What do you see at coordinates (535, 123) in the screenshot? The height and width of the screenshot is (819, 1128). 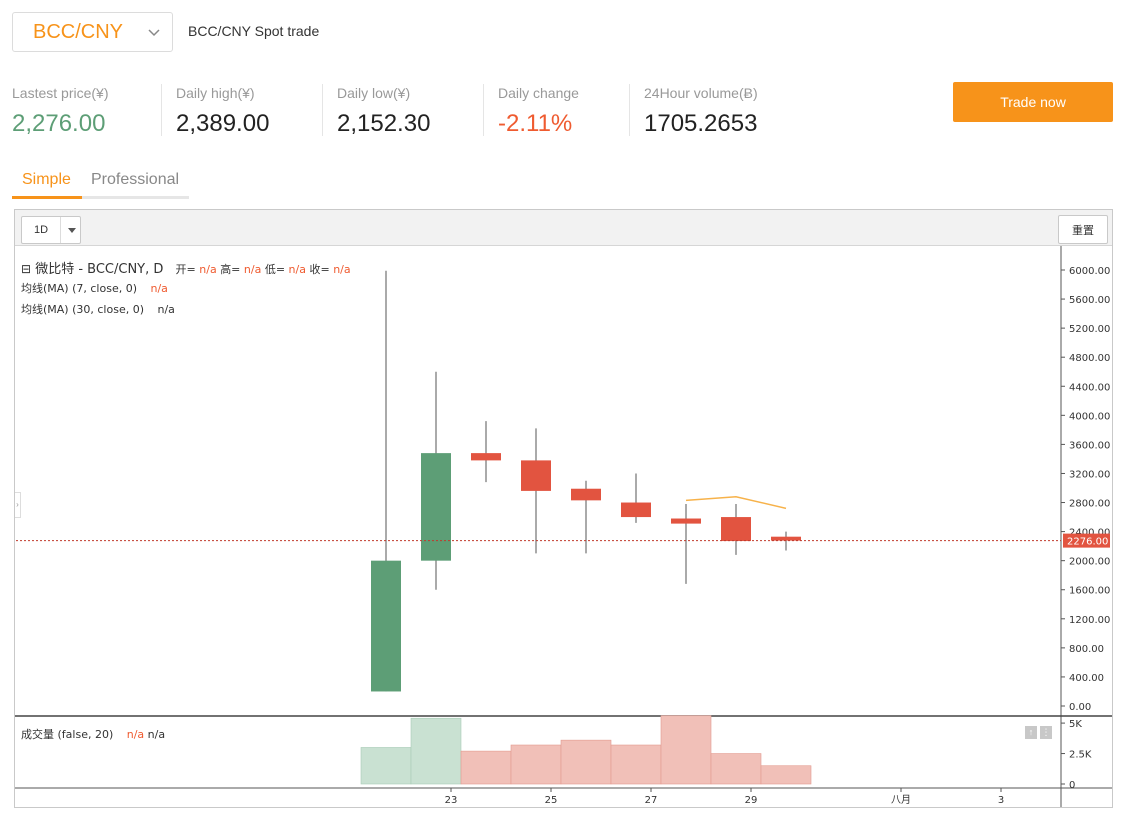 I see `stat-value: -2.11%` at bounding box center [535, 123].